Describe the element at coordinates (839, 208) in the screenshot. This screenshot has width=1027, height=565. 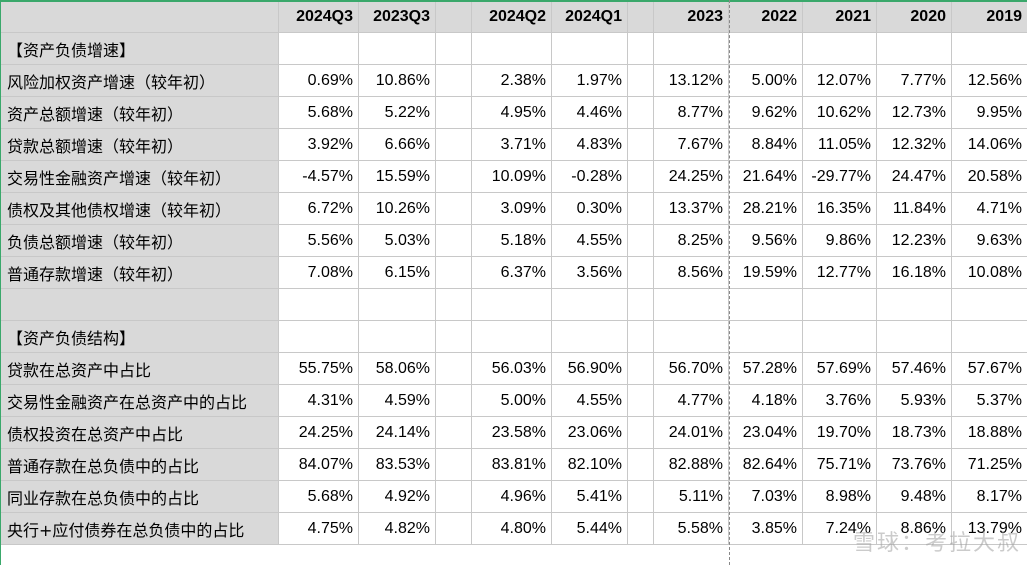
I see `value-cell: 16.35%` at that location.